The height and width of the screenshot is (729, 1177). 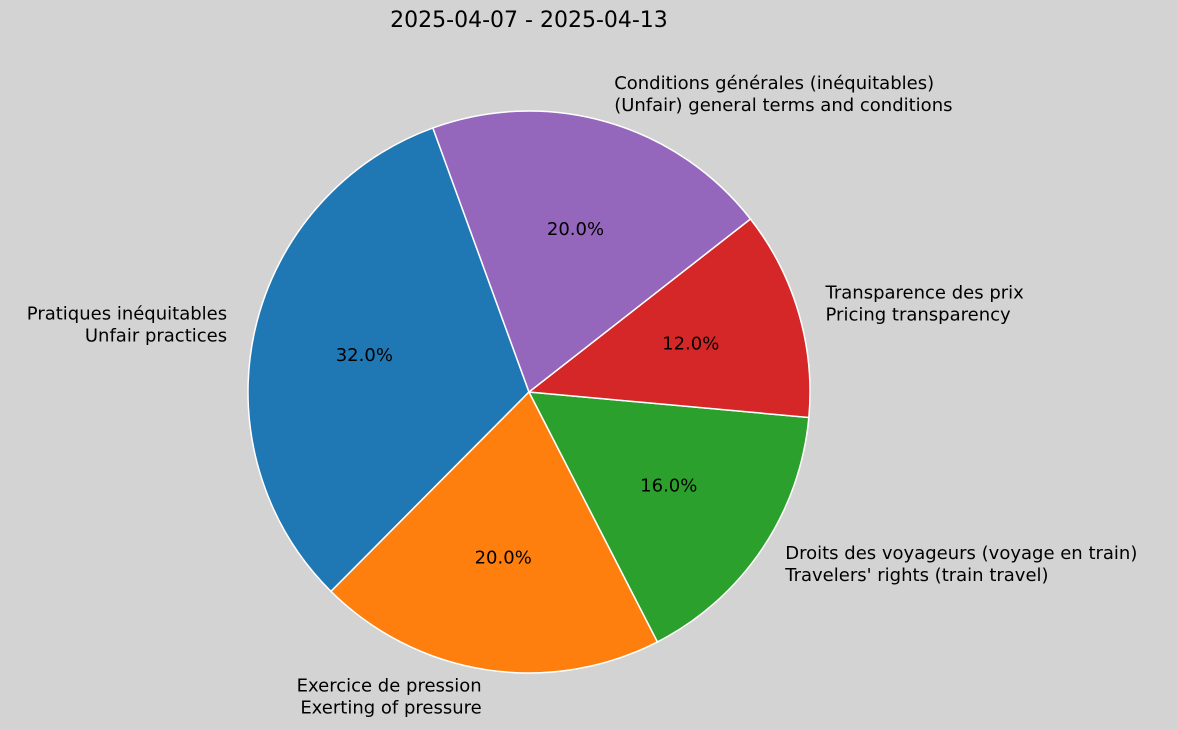 I want to click on slice-label: Exerting of pressure, so click(x=390, y=707).